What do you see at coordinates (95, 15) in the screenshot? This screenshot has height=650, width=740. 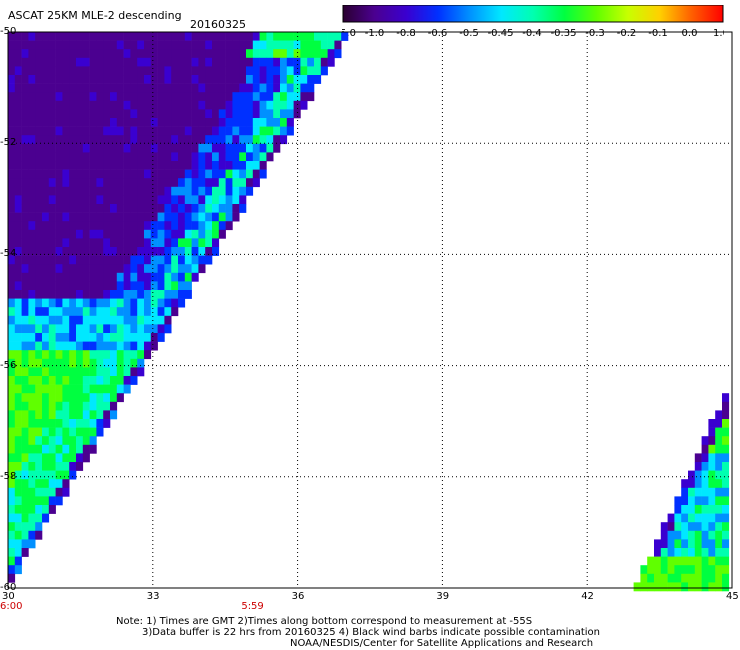 I see `map-title: ASCAT 25KM MLE-2 descending` at bounding box center [95, 15].